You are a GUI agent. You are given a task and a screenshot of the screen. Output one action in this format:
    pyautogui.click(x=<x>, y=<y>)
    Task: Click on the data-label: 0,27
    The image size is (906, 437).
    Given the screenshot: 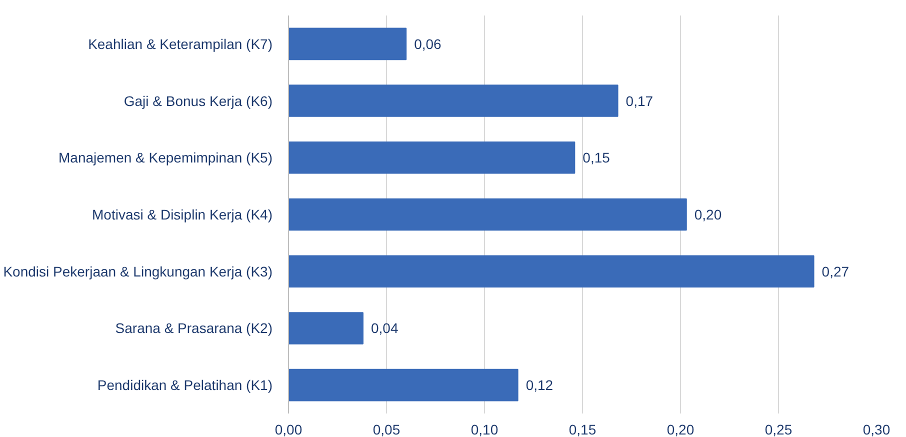 What is the action you would take?
    pyautogui.click(x=836, y=271)
    